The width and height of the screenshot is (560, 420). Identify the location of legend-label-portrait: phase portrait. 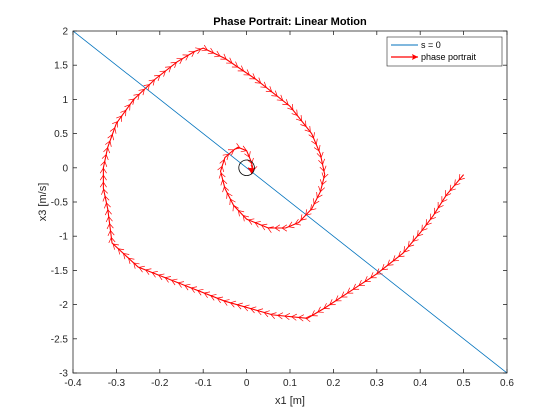
(449, 57).